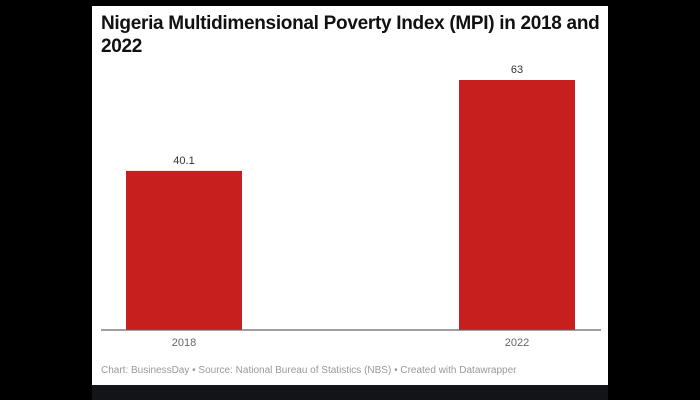  What do you see at coordinates (517, 343) in the screenshot?
I see `x-tick-label-2022: 2022` at bounding box center [517, 343].